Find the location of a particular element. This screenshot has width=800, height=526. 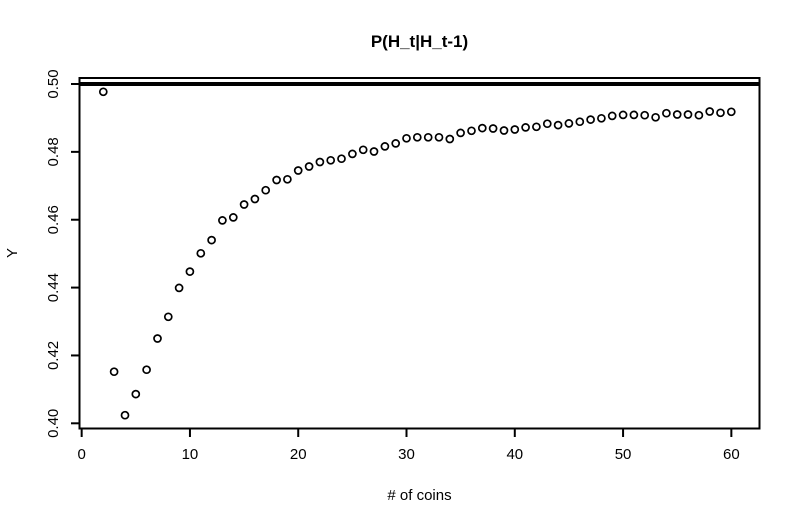

x-tick-label: 40 is located at coordinates (514, 454).